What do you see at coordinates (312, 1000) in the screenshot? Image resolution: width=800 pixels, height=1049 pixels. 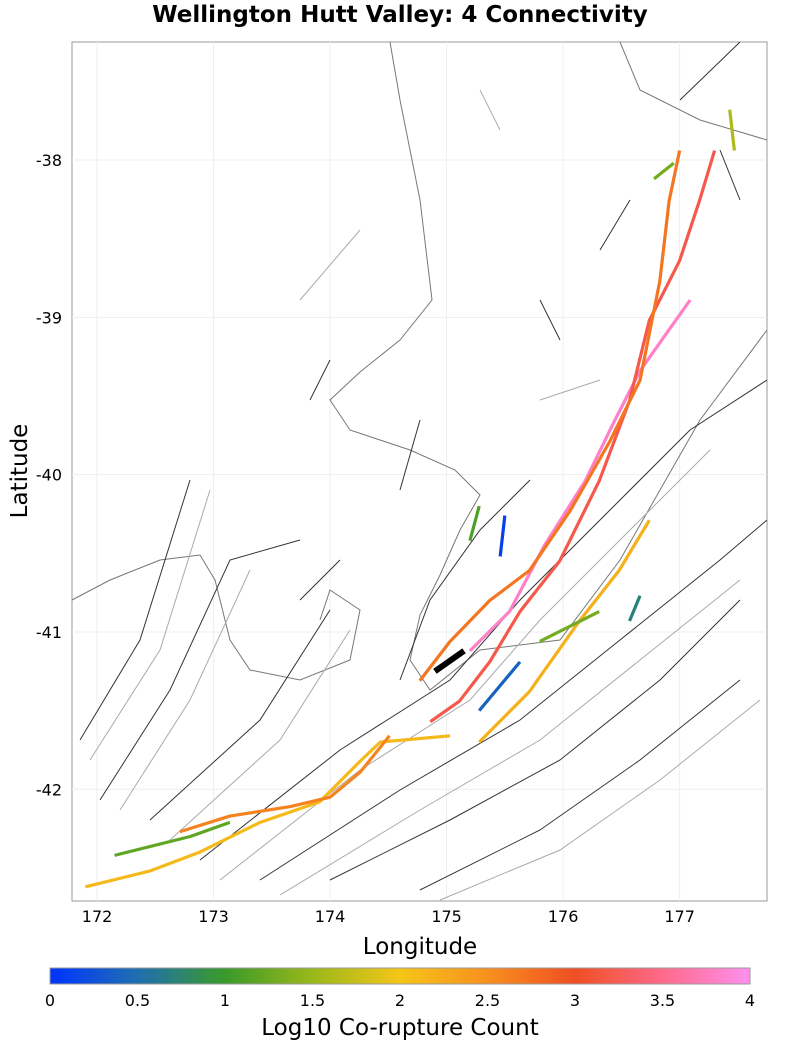 I see `colorbar-tick-label: 1.5` at bounding box center [312, 1000].